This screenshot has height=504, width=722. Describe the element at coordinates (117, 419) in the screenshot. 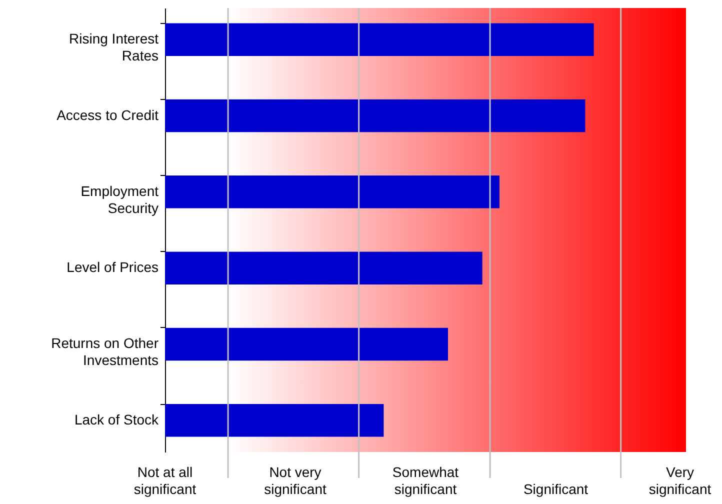

I see `y-tick-label: Lack of Stock` at that location.